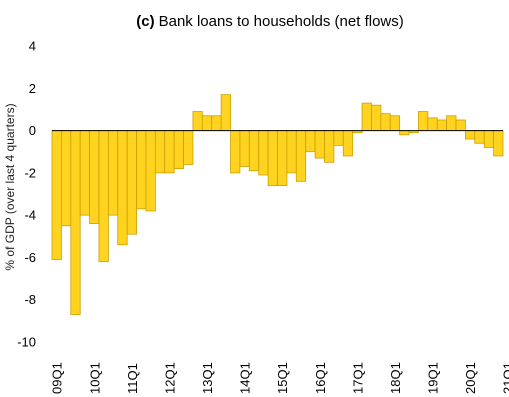 Image resolution: width=509 pixels, height=397 pixels. I want to click on chart-title-text: Bank loans to households (net flows), so click(281, 21).